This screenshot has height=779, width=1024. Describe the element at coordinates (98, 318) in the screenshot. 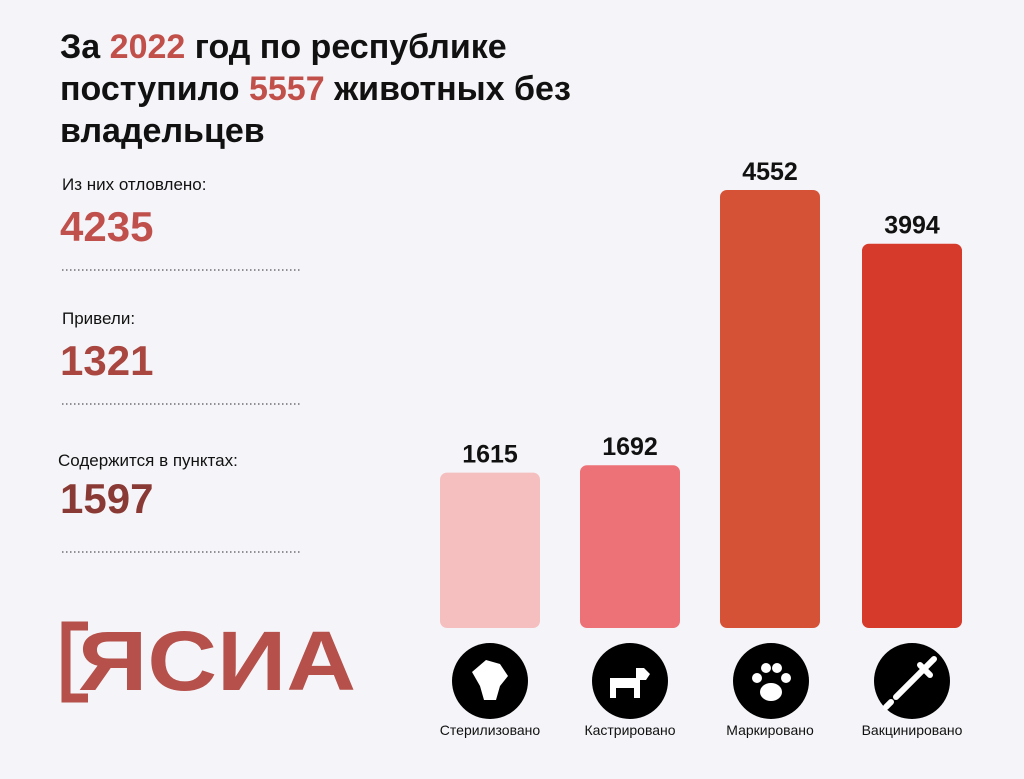

I see `stat-label: Привели:` at that location.